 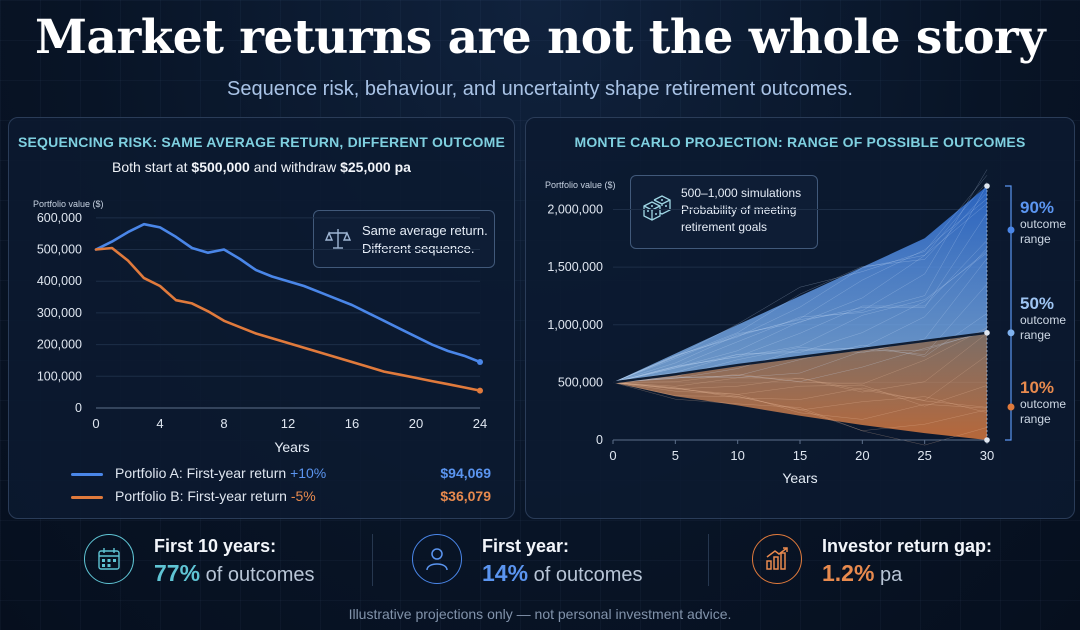 I want to click on left-x-tick-label: 16, so click(x=352, y=423).